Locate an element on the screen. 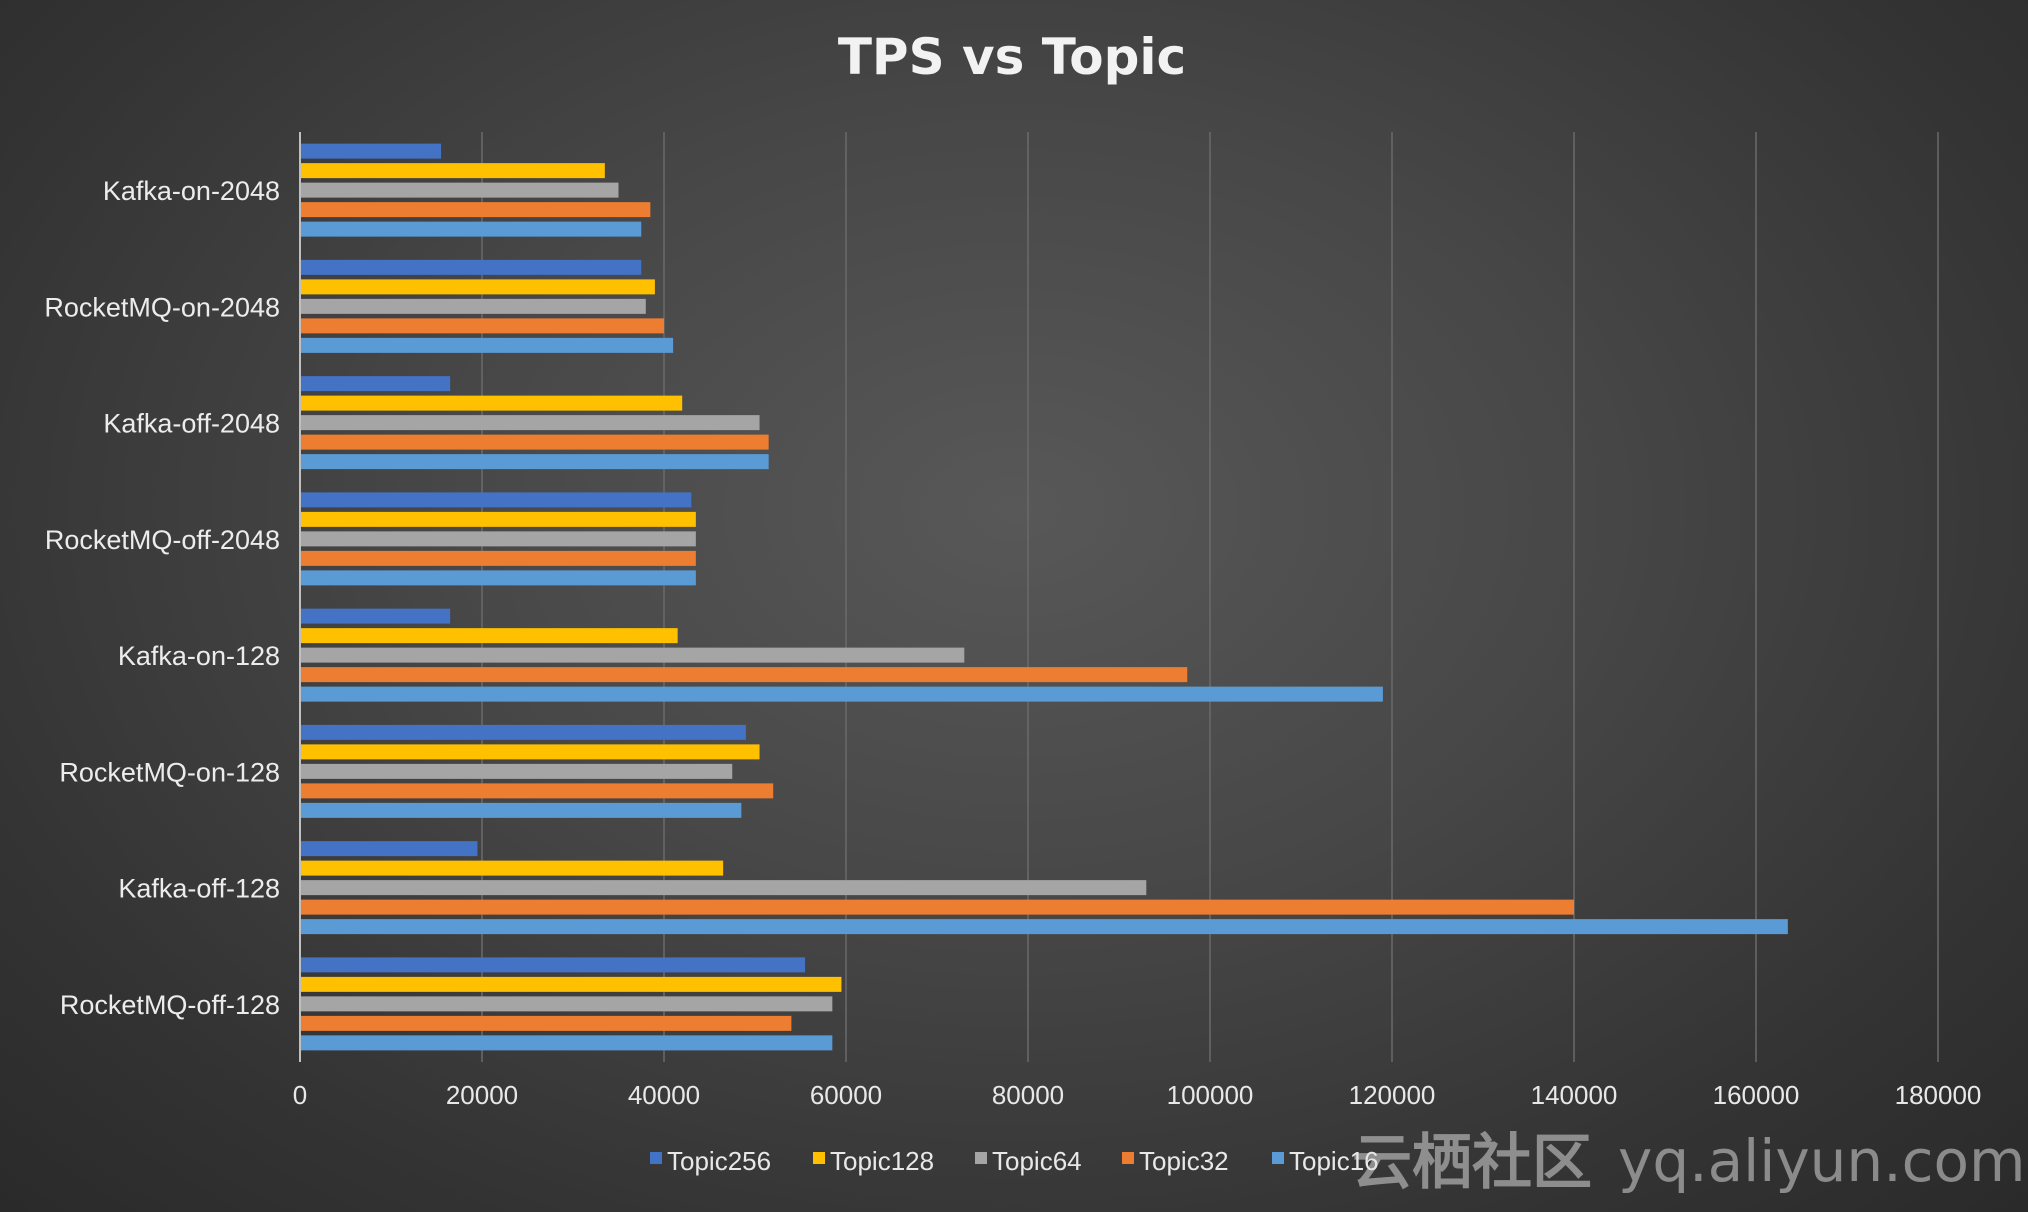  legend: Topic256 Topic128 Topic64 Topic32 Topic16 is located at coordinates (1014, 1161).